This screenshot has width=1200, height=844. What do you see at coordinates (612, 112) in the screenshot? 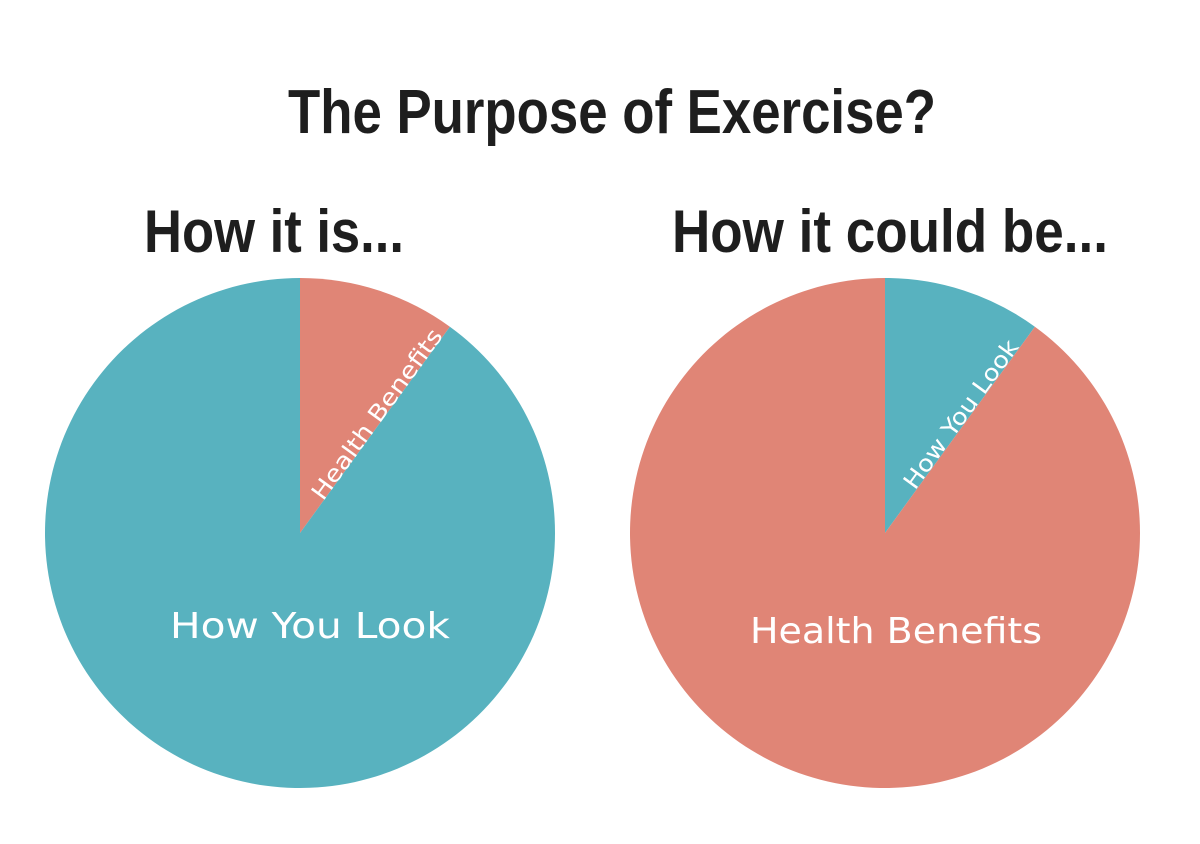
I see `main-title: The Purpose of Exercise?` at bounding box center [612, 112].